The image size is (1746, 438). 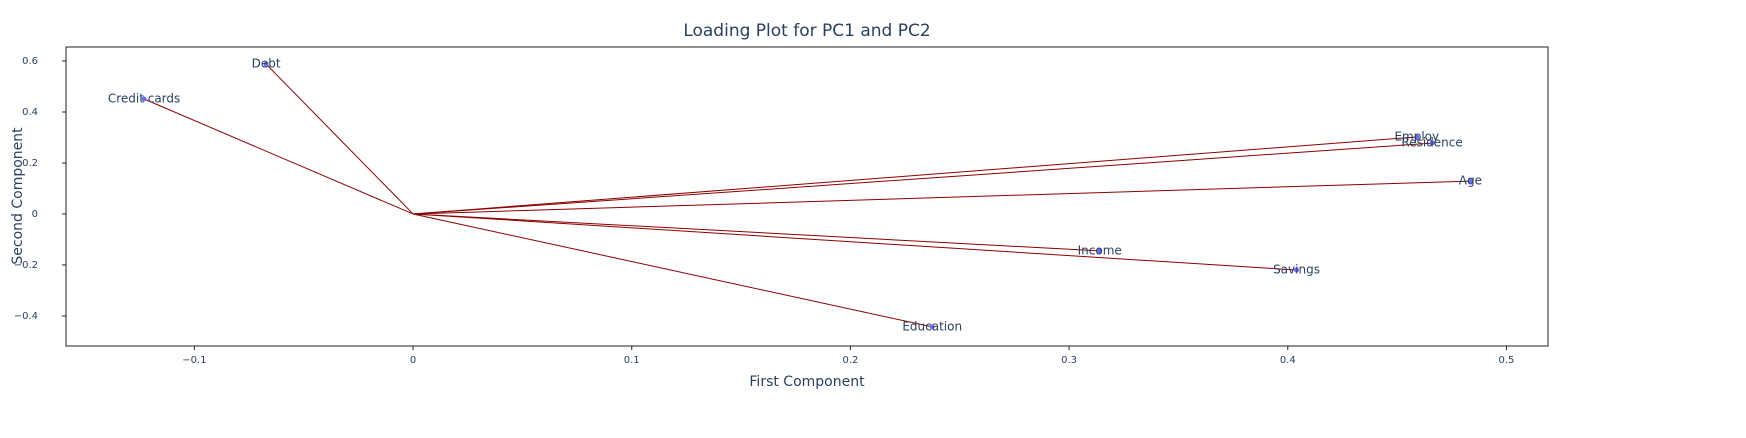 I want to click on y-tick-label: −0.2, so click(x=26, y=265).